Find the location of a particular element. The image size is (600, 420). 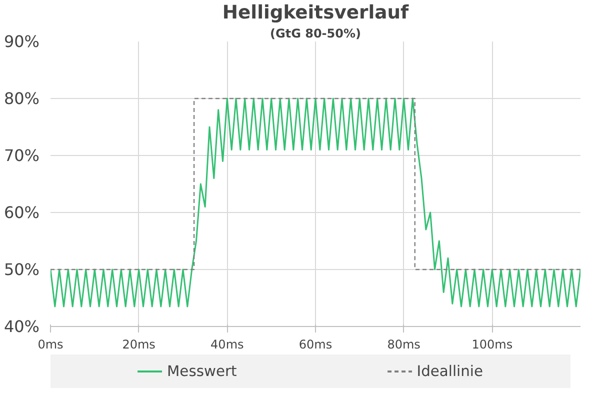

x-tick-label: 0ms is located at coordinates (51, 345).